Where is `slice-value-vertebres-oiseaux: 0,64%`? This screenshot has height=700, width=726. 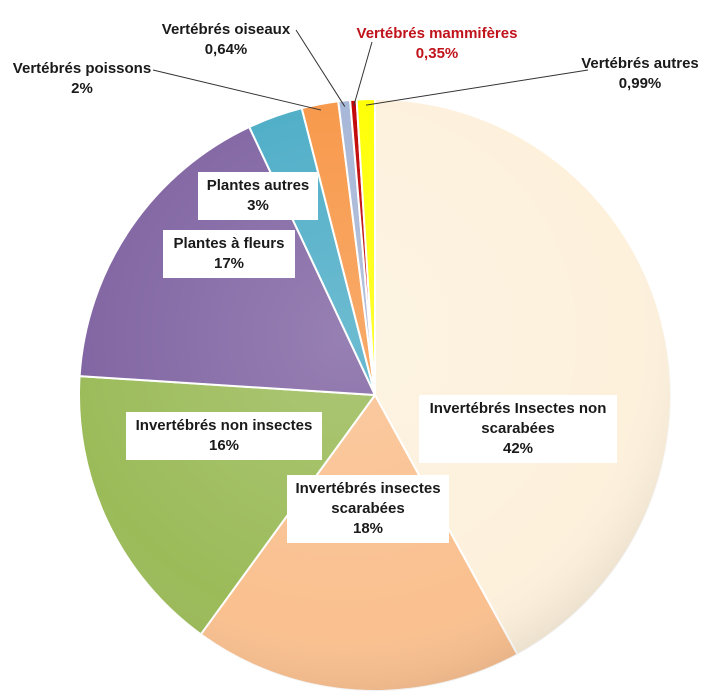
slice-value-vertebres-oiseaux: 0,64% is located at coordinates (226, 49).